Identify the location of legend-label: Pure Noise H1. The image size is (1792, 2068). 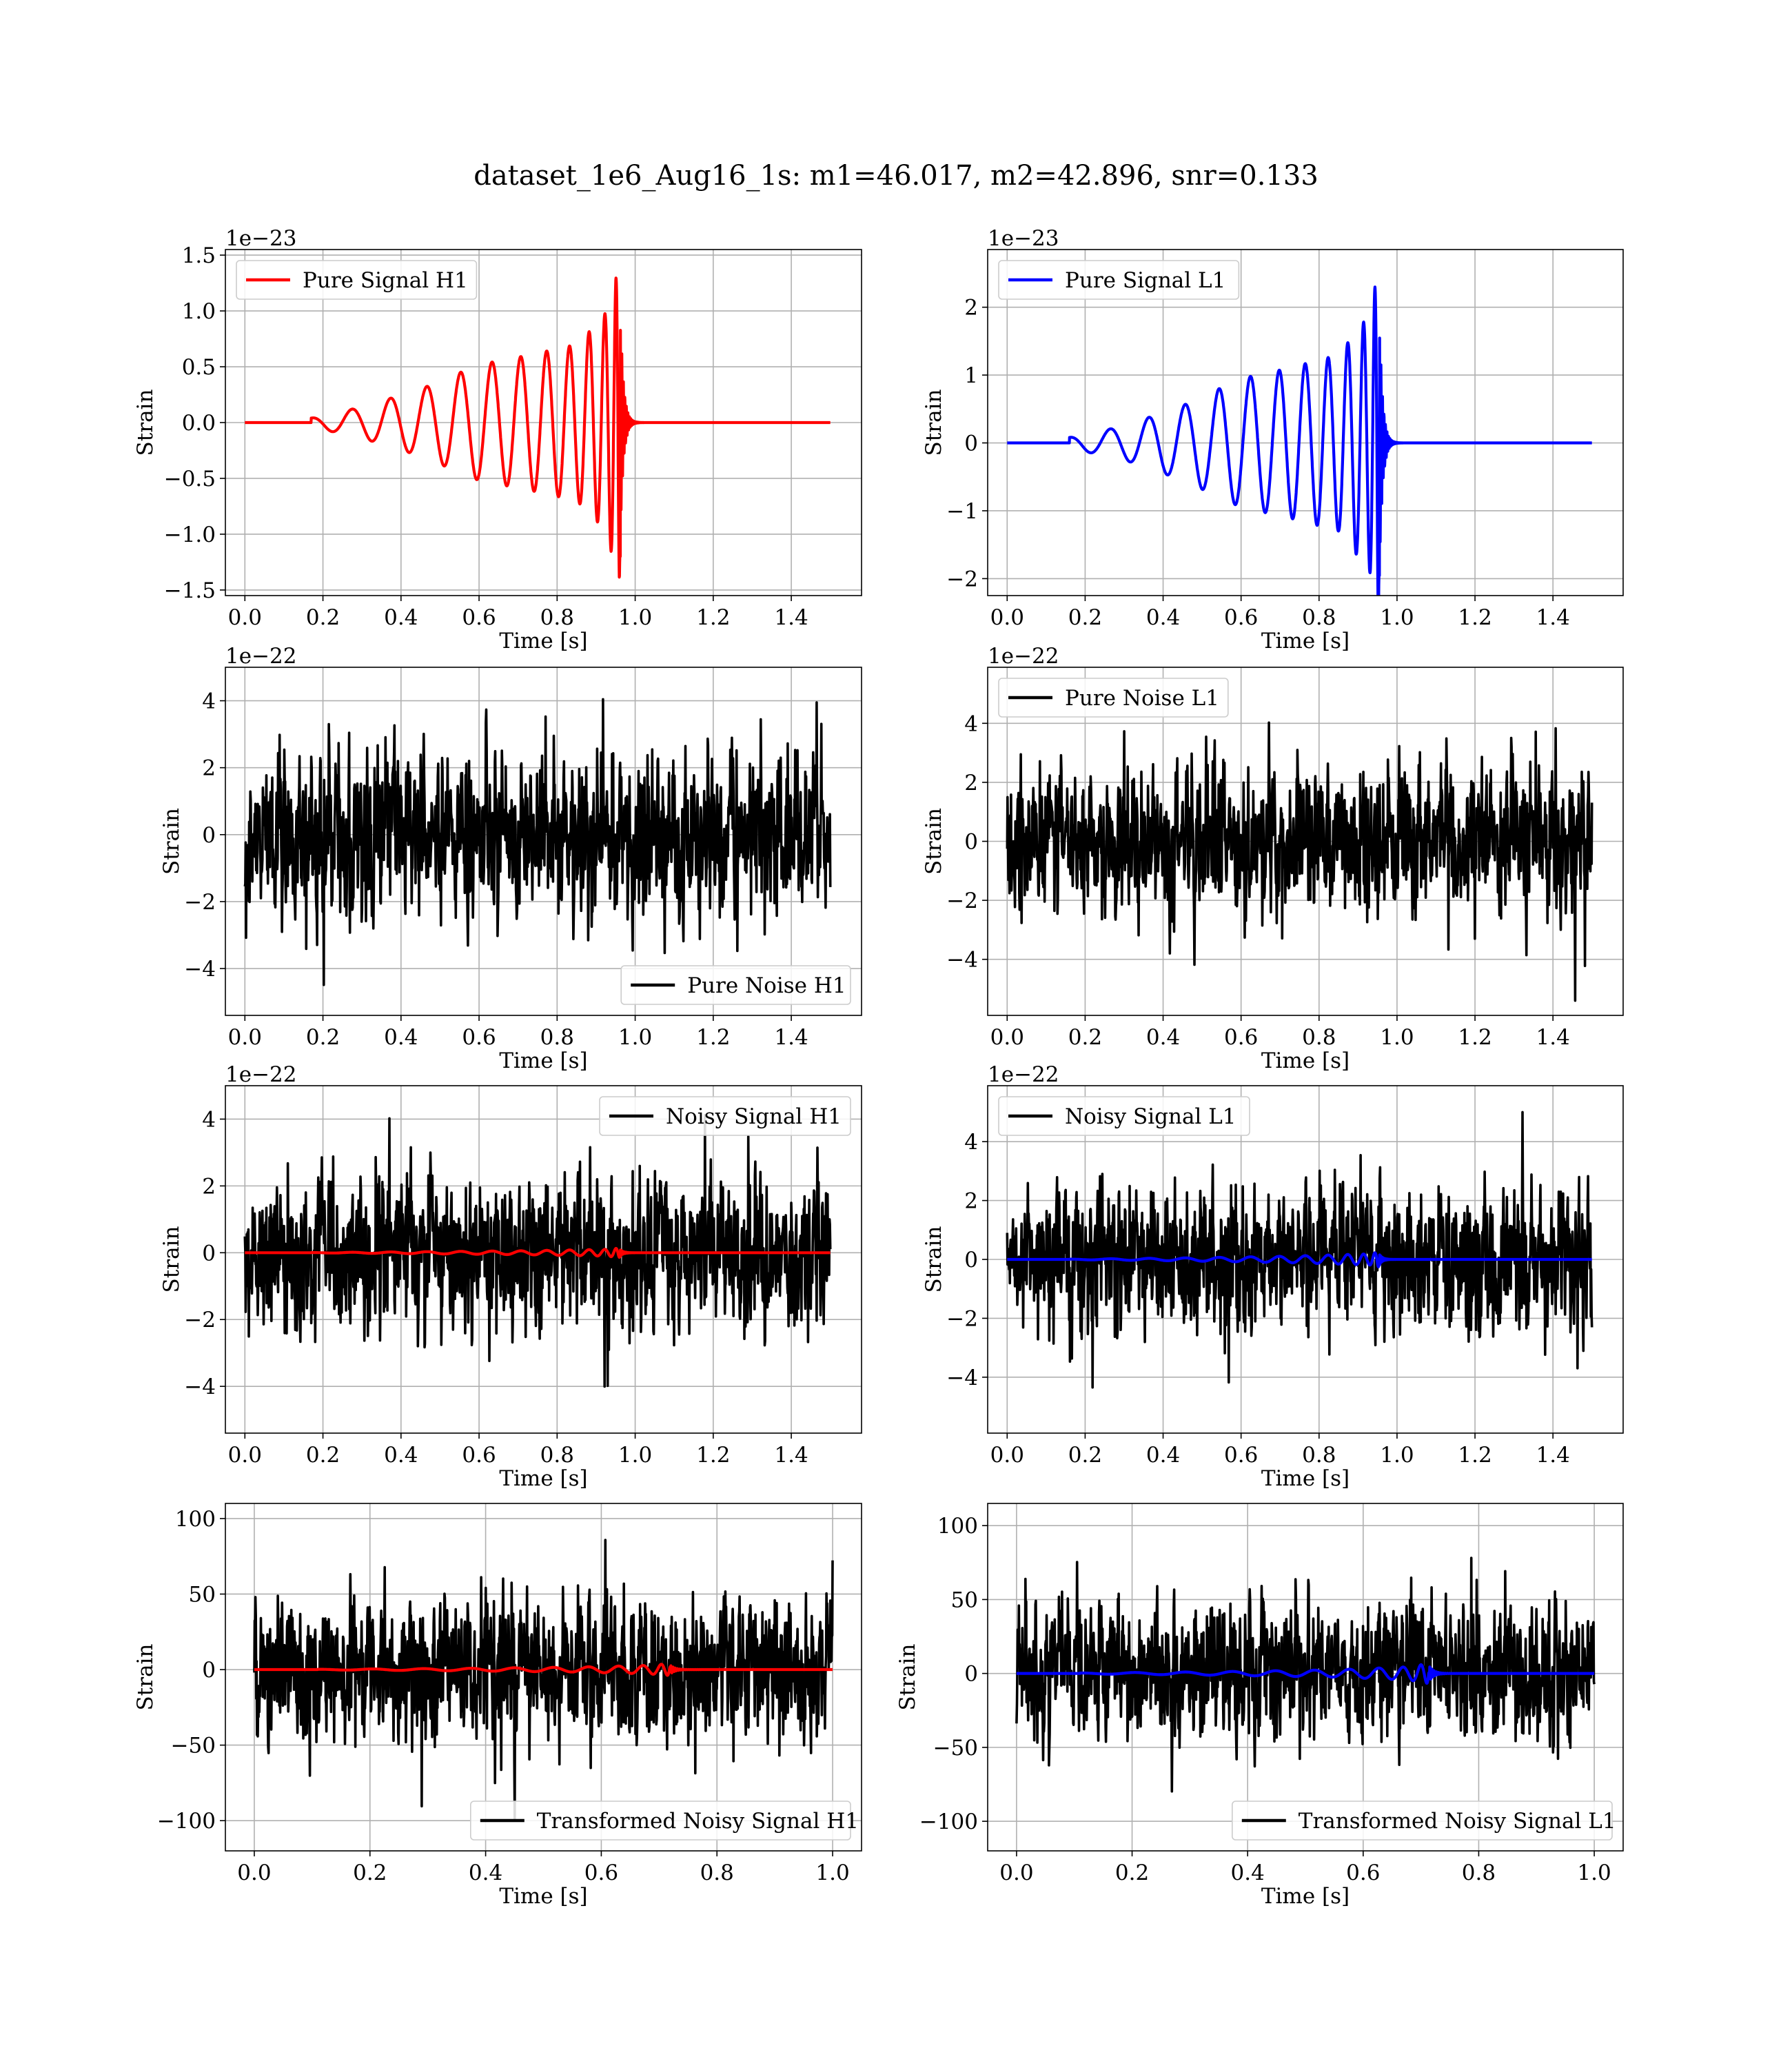
(766, 985).